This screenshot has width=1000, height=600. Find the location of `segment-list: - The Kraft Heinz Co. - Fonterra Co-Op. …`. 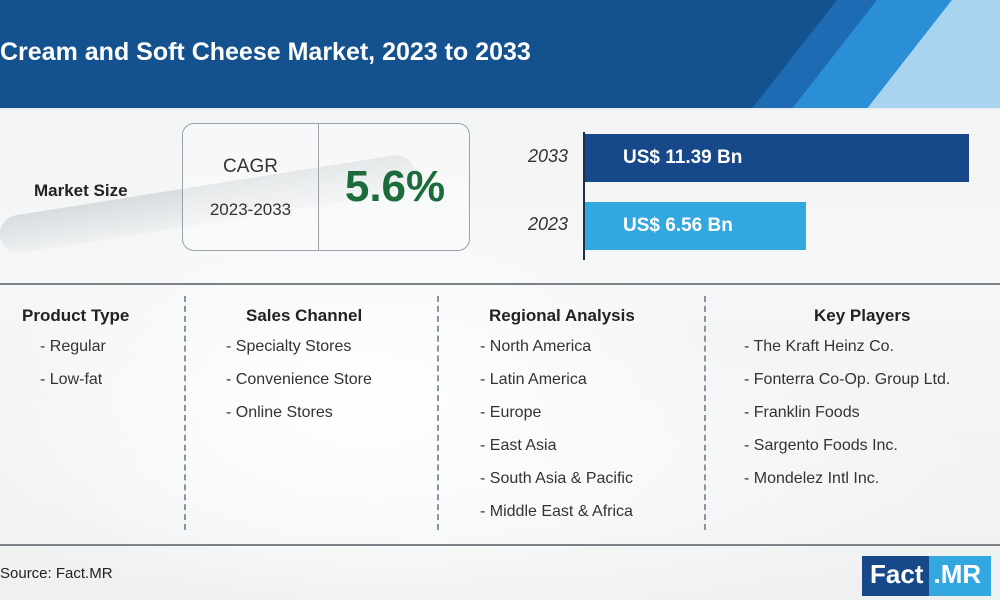

segment-list: - The Kraft Heinz Co. - Fonterra Co-Op. … is located at coordinates (847, 420).